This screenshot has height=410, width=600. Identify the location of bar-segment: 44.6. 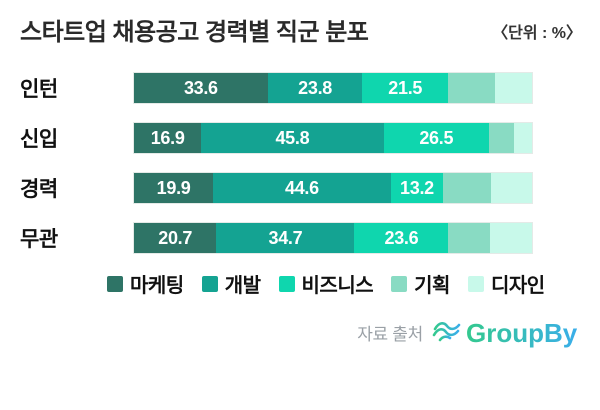
(302, 188).